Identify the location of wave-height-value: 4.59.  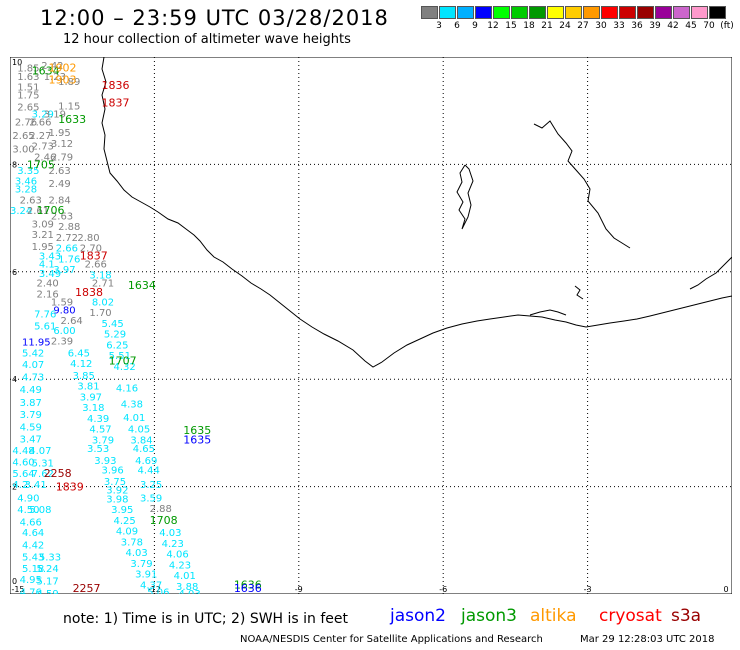
(47, 591).